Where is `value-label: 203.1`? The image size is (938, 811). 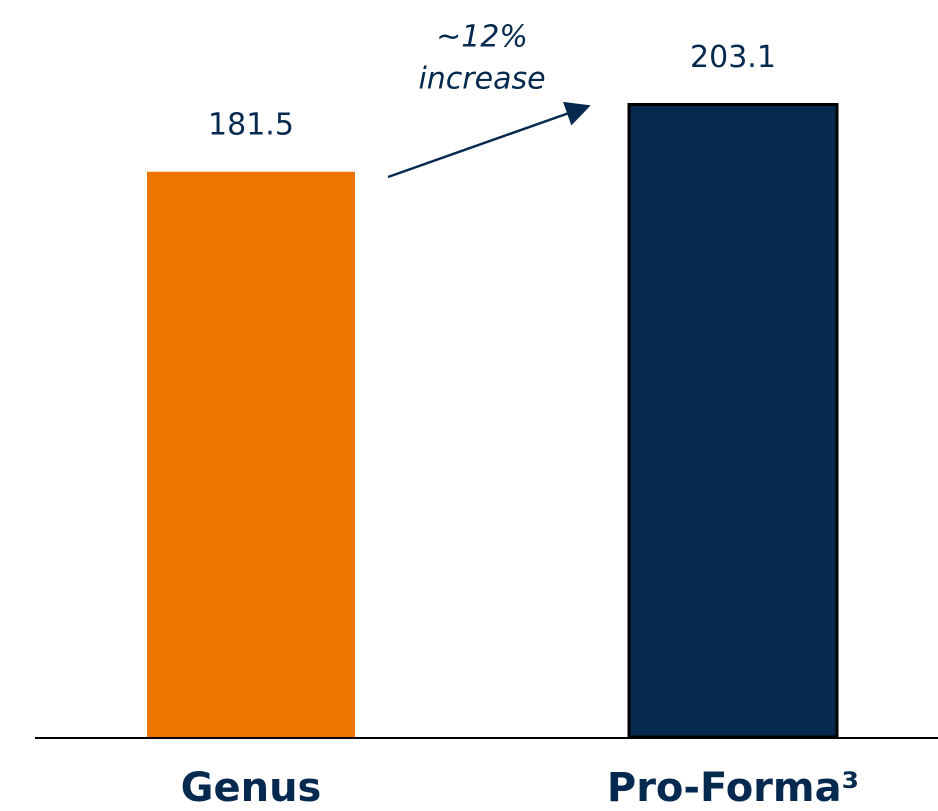
value-label: 203.1 is located at coordinates (733, 57).